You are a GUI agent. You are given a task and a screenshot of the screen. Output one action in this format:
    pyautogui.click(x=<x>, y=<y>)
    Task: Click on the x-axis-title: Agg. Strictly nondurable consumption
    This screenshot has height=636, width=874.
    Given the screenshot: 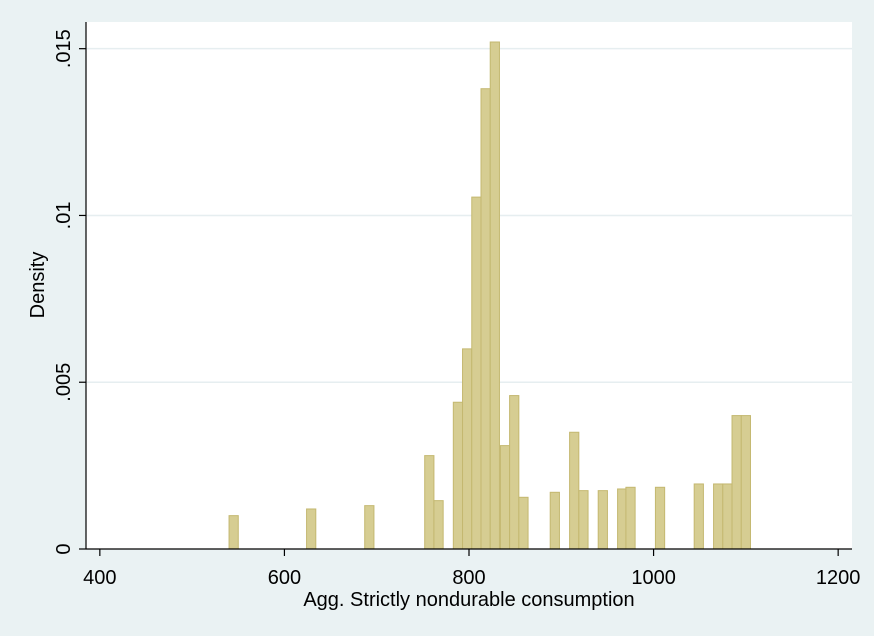 What is the action you would take?
    pyautogui.click(x=468, y=600)
    